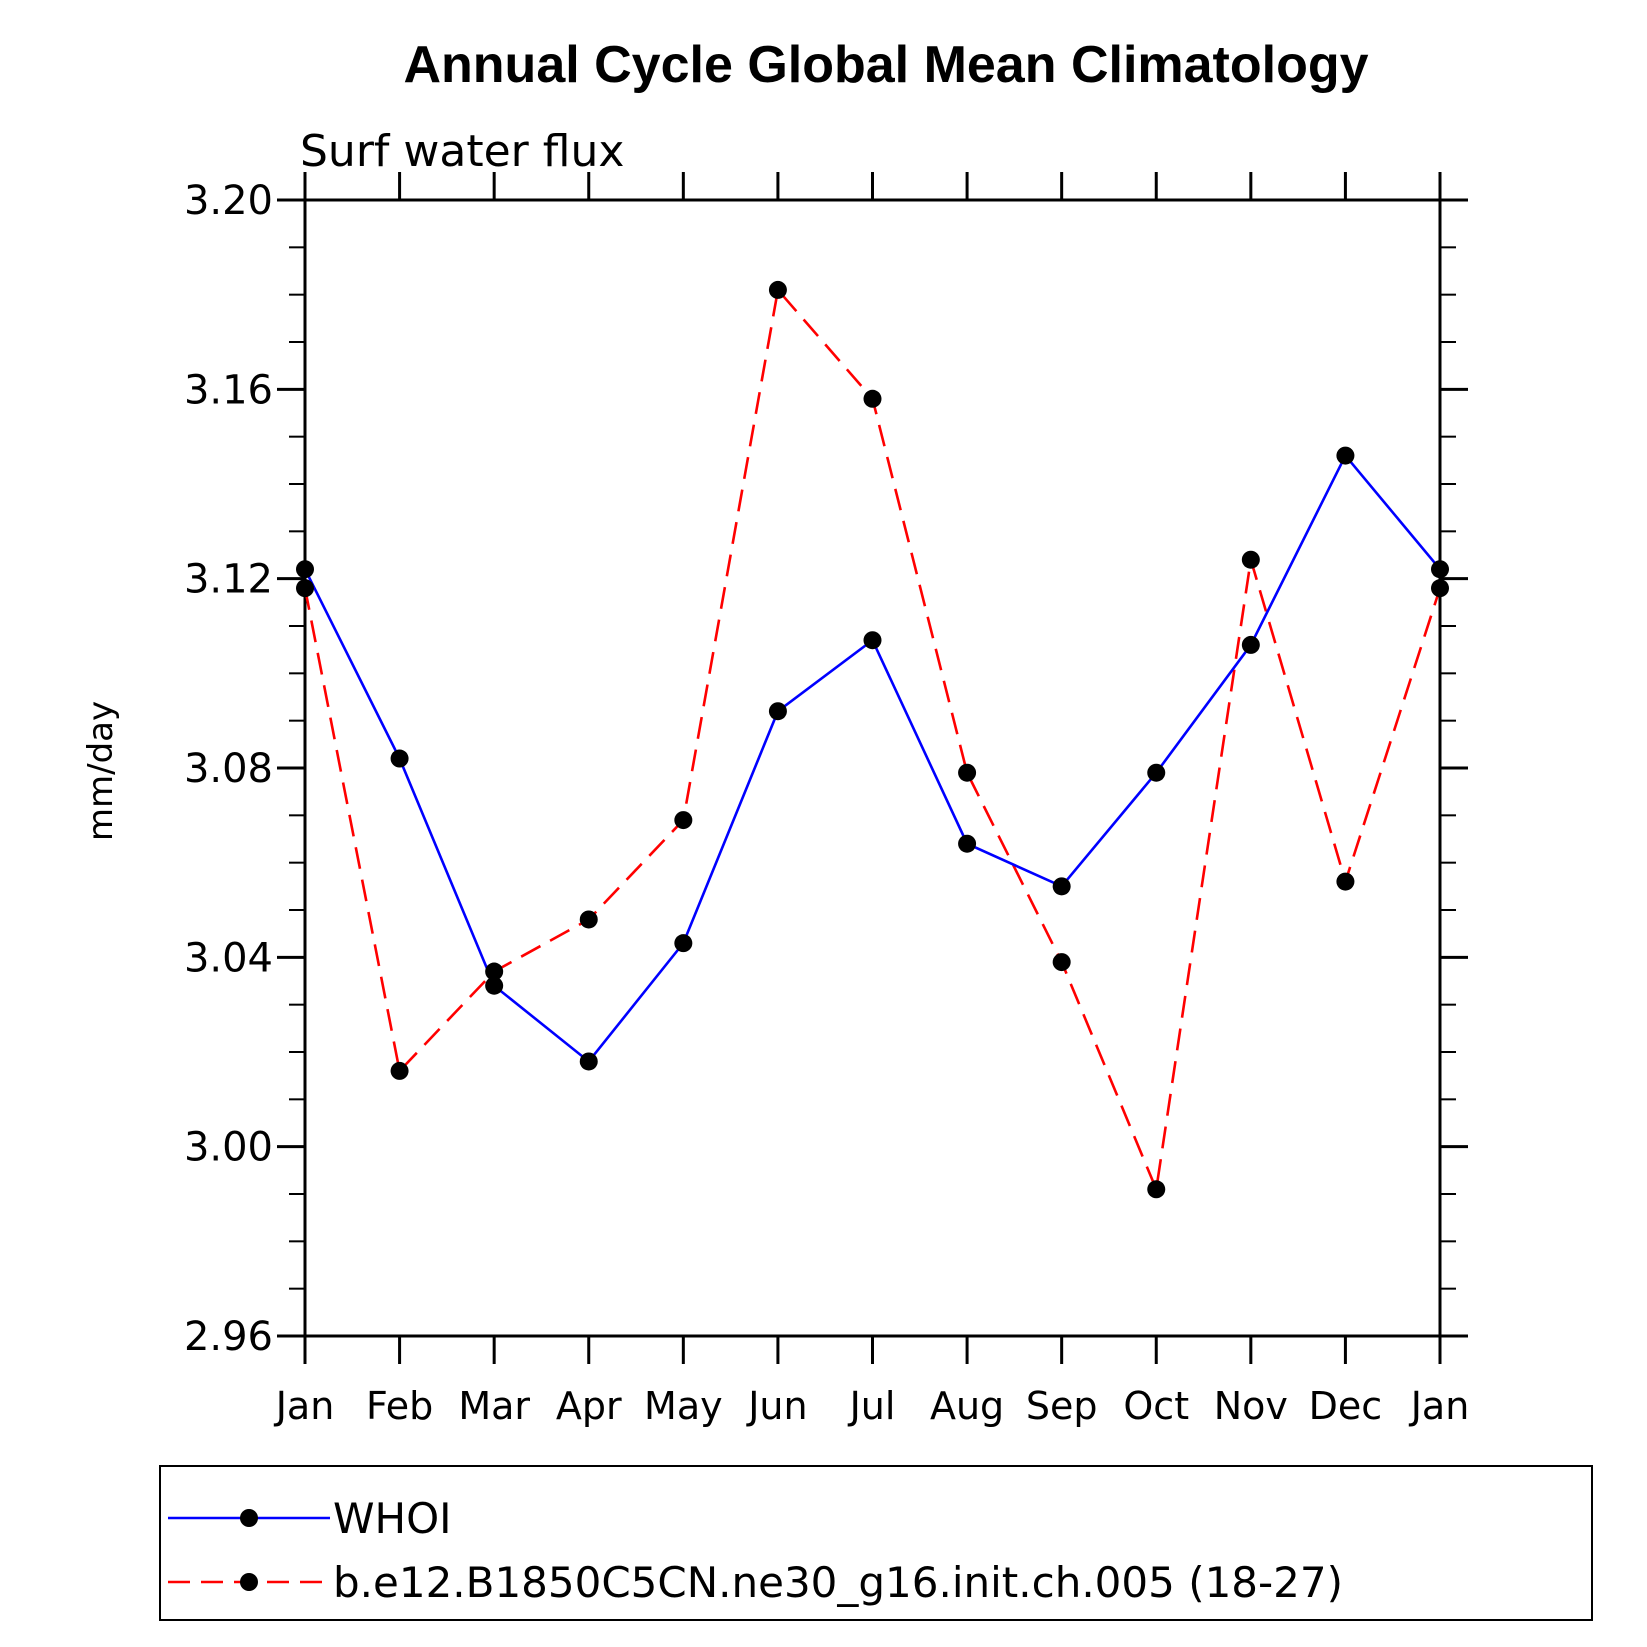  Describe the element at coordinates (1156, 1406) in the screenshot. I see `x-tick-label: Oct` at that location.